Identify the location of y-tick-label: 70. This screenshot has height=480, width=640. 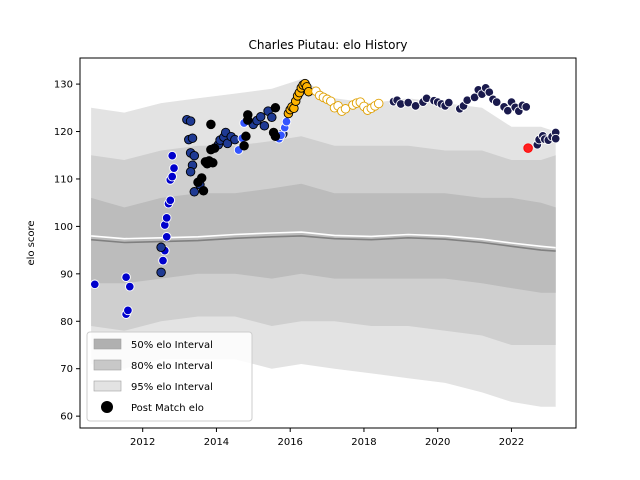
(66, 369).